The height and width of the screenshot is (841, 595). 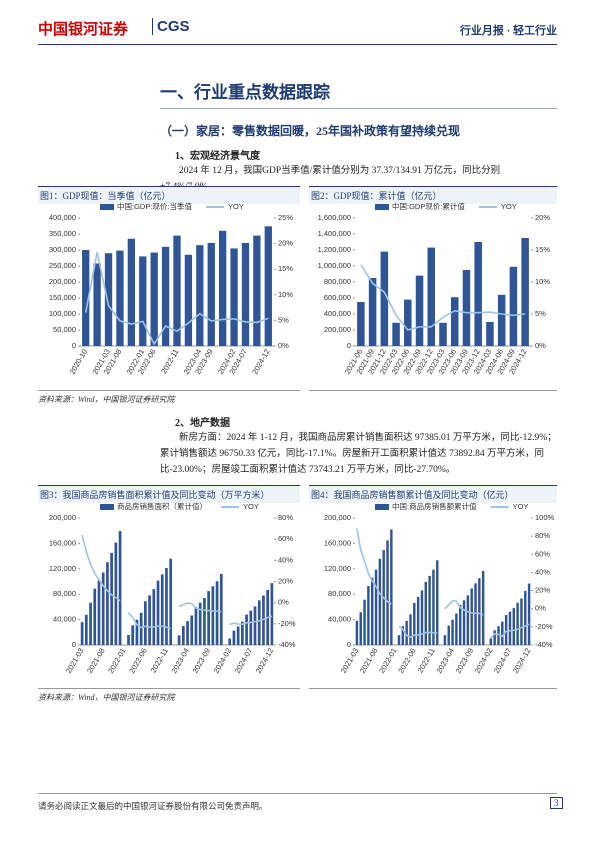 What do you see at coordinates (285, 217) in the screenshot?
I see `y2-tick-label: 25%` at bounding box center [285, 217].